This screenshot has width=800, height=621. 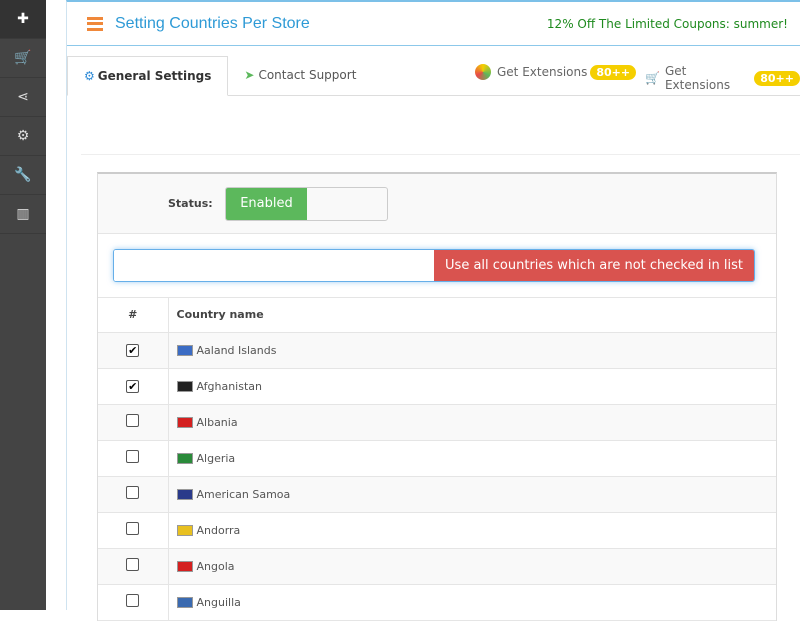 What do you see at coordinates (440, 154) in the screenshot?
I see `divider` at bounding box center [440, 154].